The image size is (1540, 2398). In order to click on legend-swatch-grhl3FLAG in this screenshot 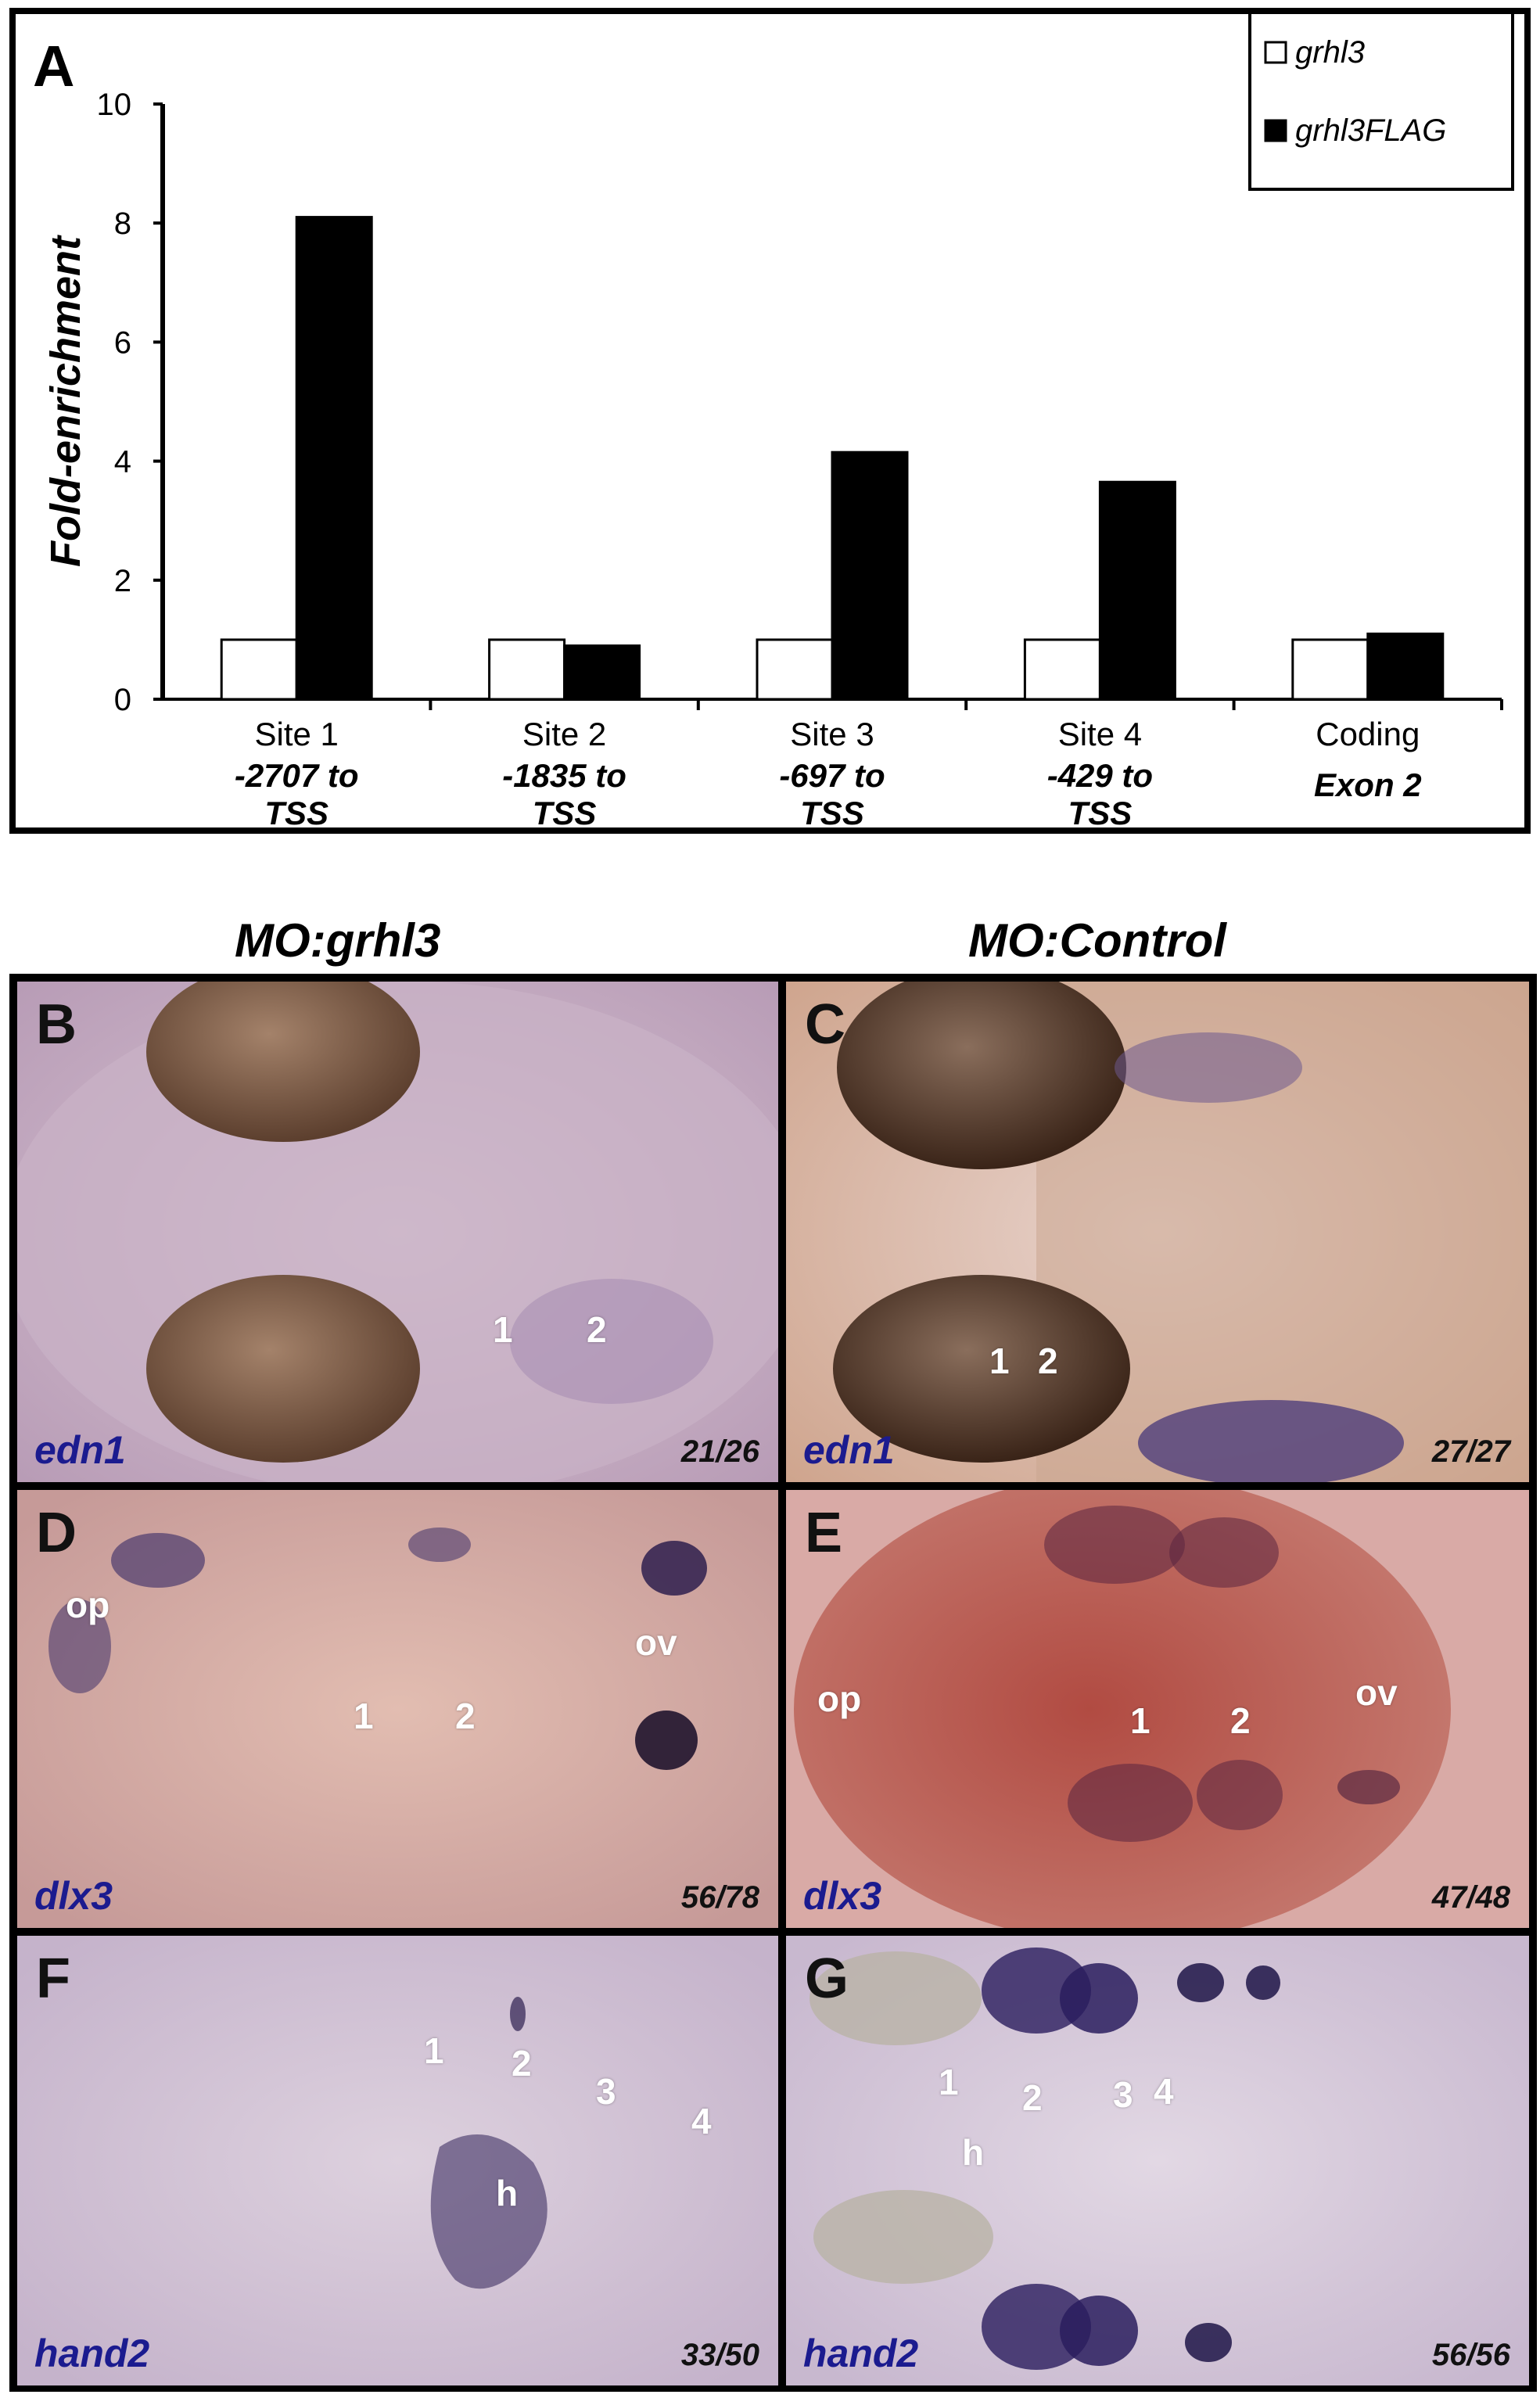, I will do `click(1275, 130)`.